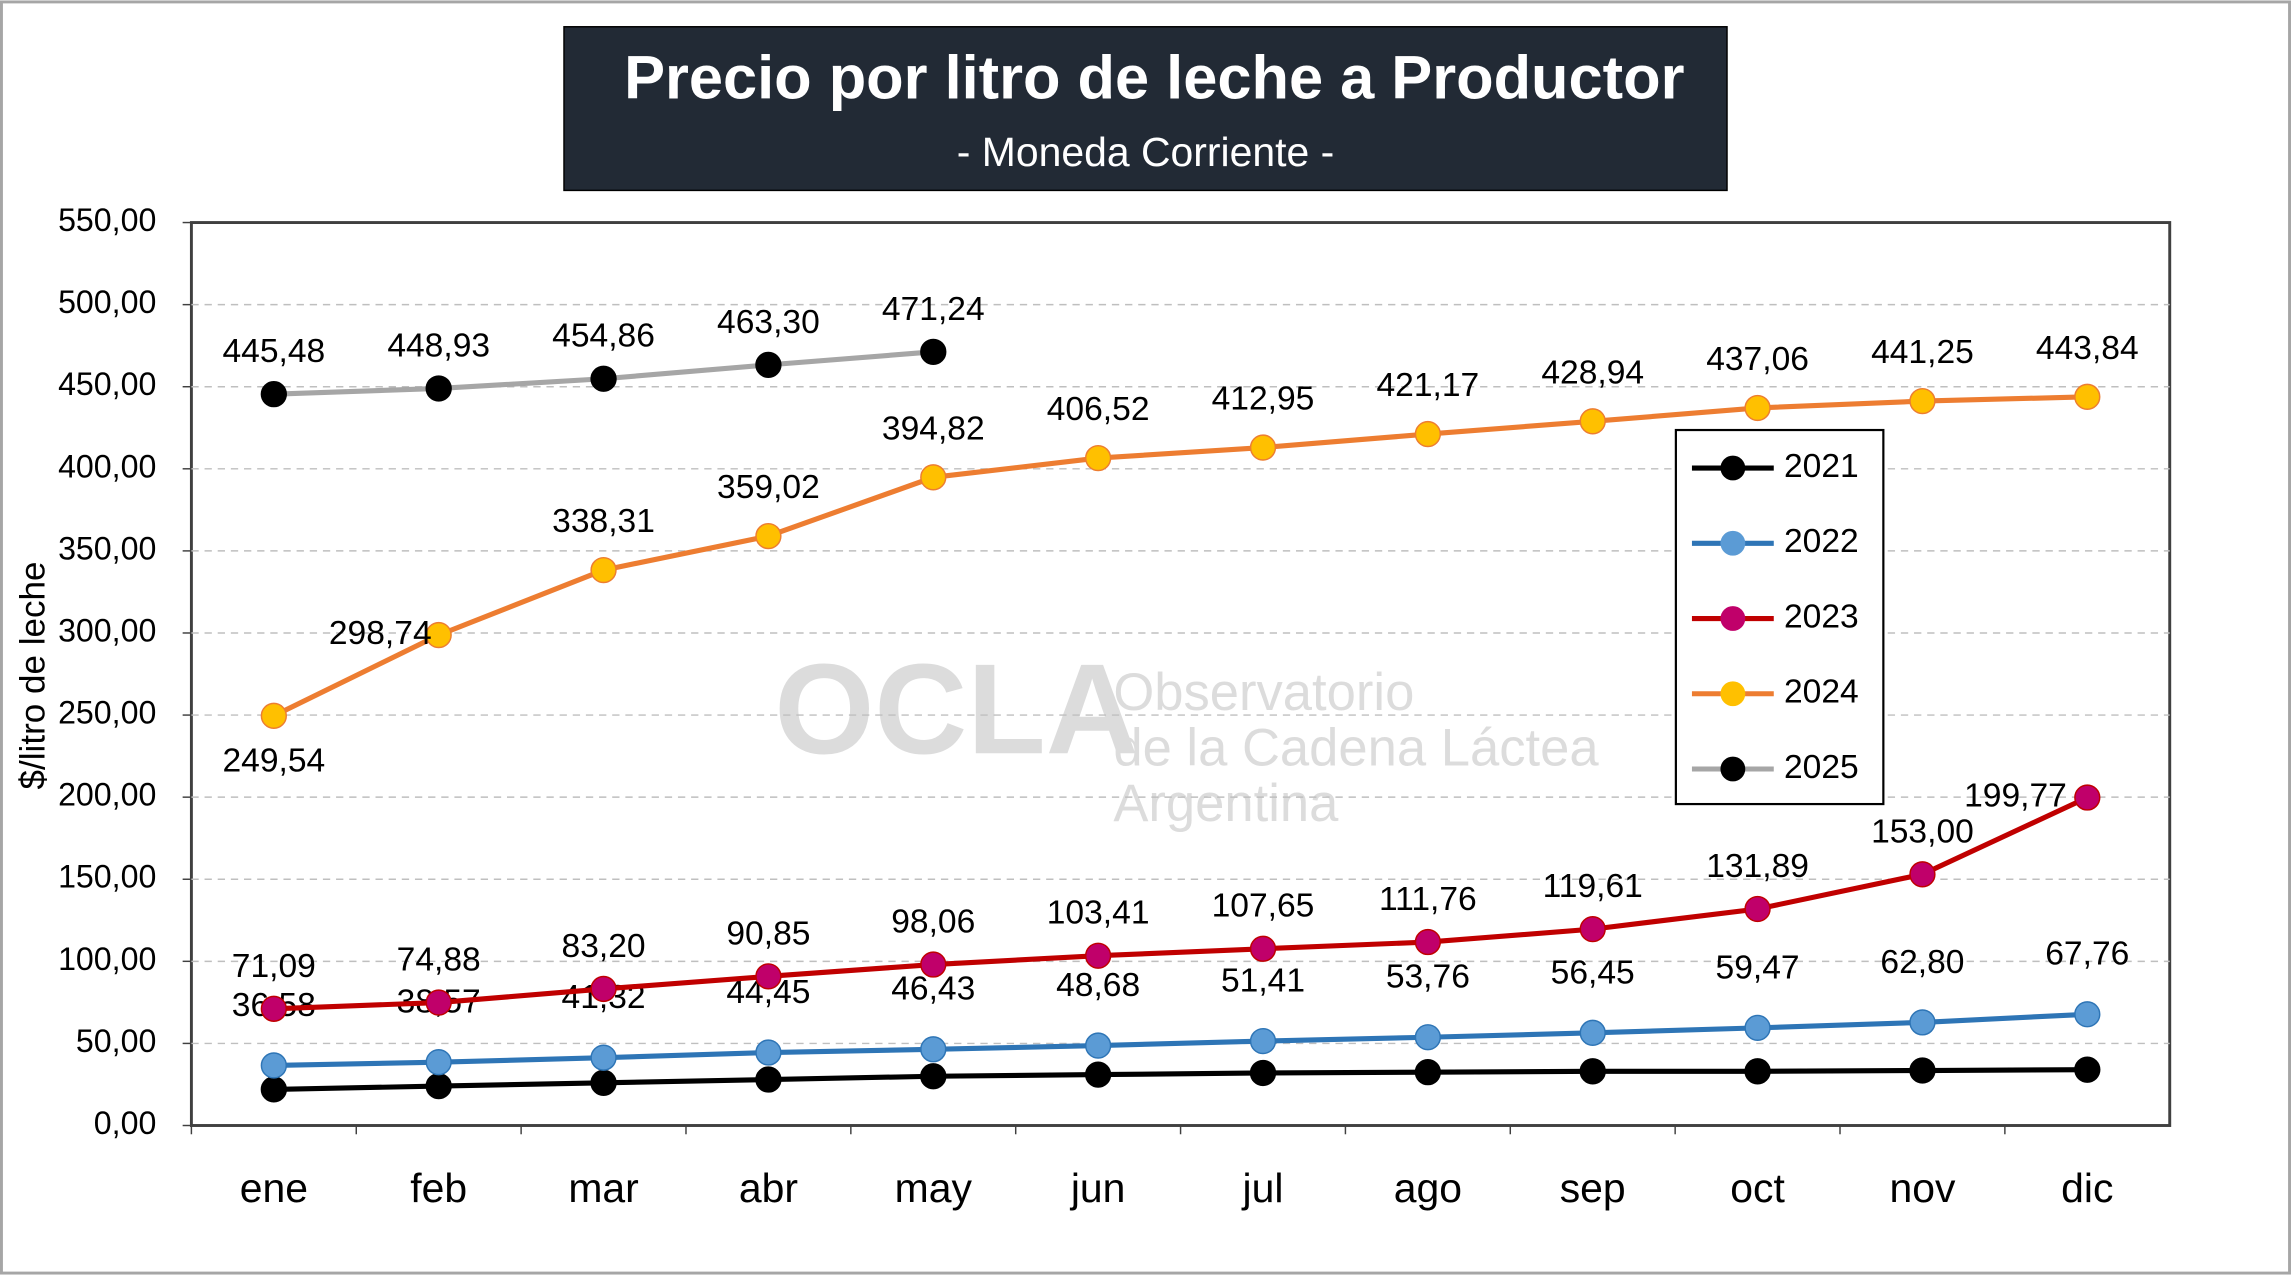 The image size is (2291, 1275). Describe the element at coordinates (274, 966) in the screenshot. I see `data-label: 71,09` at that location.